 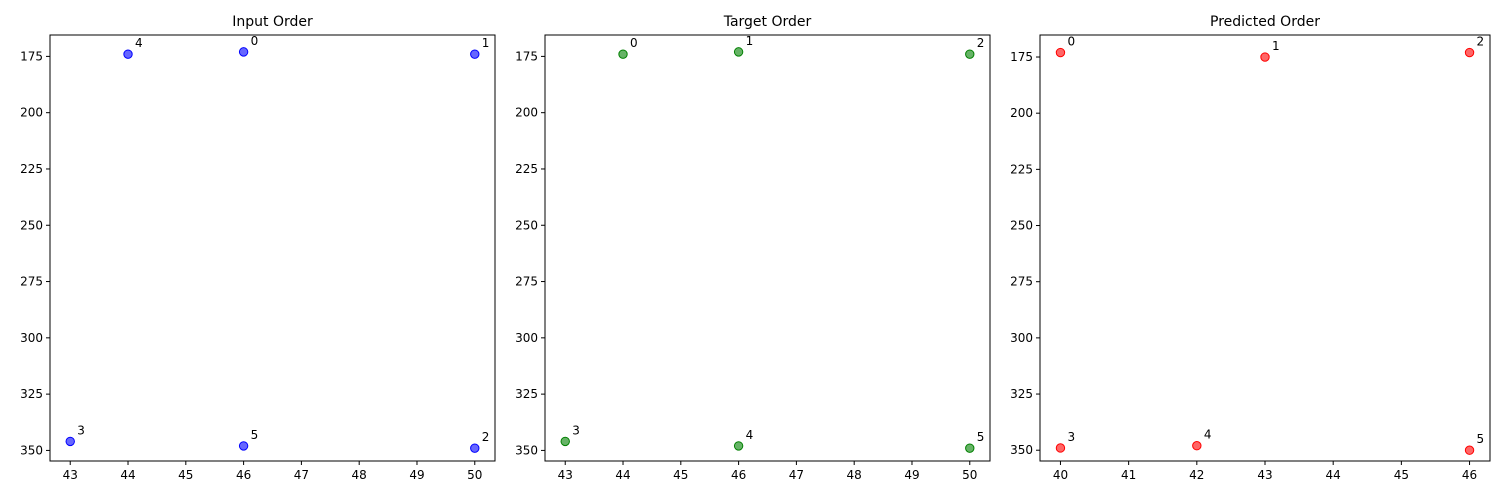 What do you see at coordinates (767, 22) in the screenshot?
I see `panel-title: Target Order` at bounding box center [767, 22].